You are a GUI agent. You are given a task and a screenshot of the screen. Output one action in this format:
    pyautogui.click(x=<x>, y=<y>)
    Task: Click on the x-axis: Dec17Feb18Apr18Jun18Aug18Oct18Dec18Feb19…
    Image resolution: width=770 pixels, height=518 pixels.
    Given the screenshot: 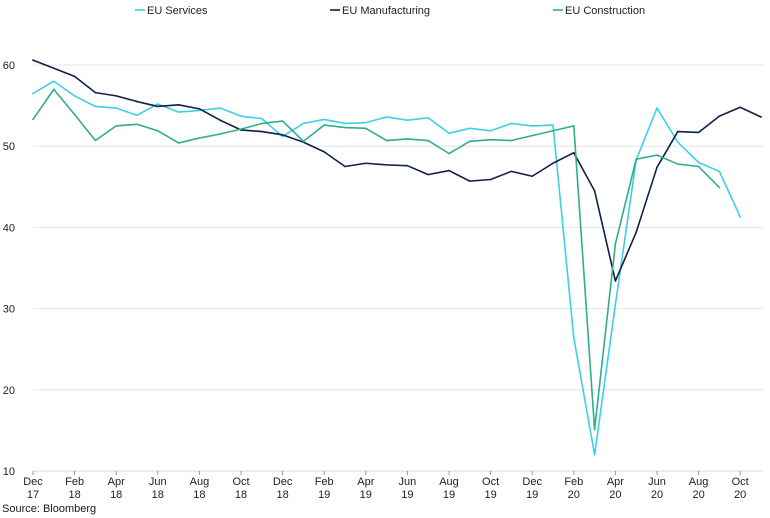 What is the action you would take?
    pyautogui.click(x=386, y=485)
    